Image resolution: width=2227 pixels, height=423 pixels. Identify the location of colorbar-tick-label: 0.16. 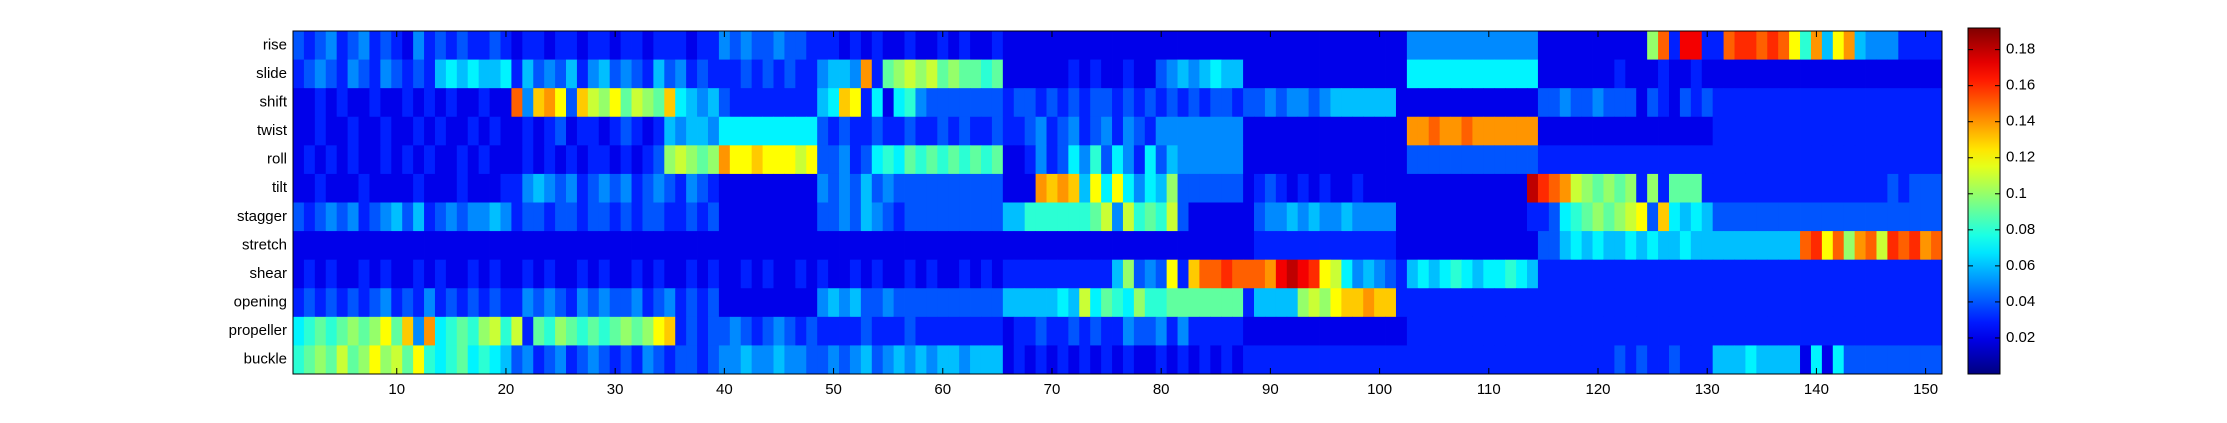
(2020, 85).